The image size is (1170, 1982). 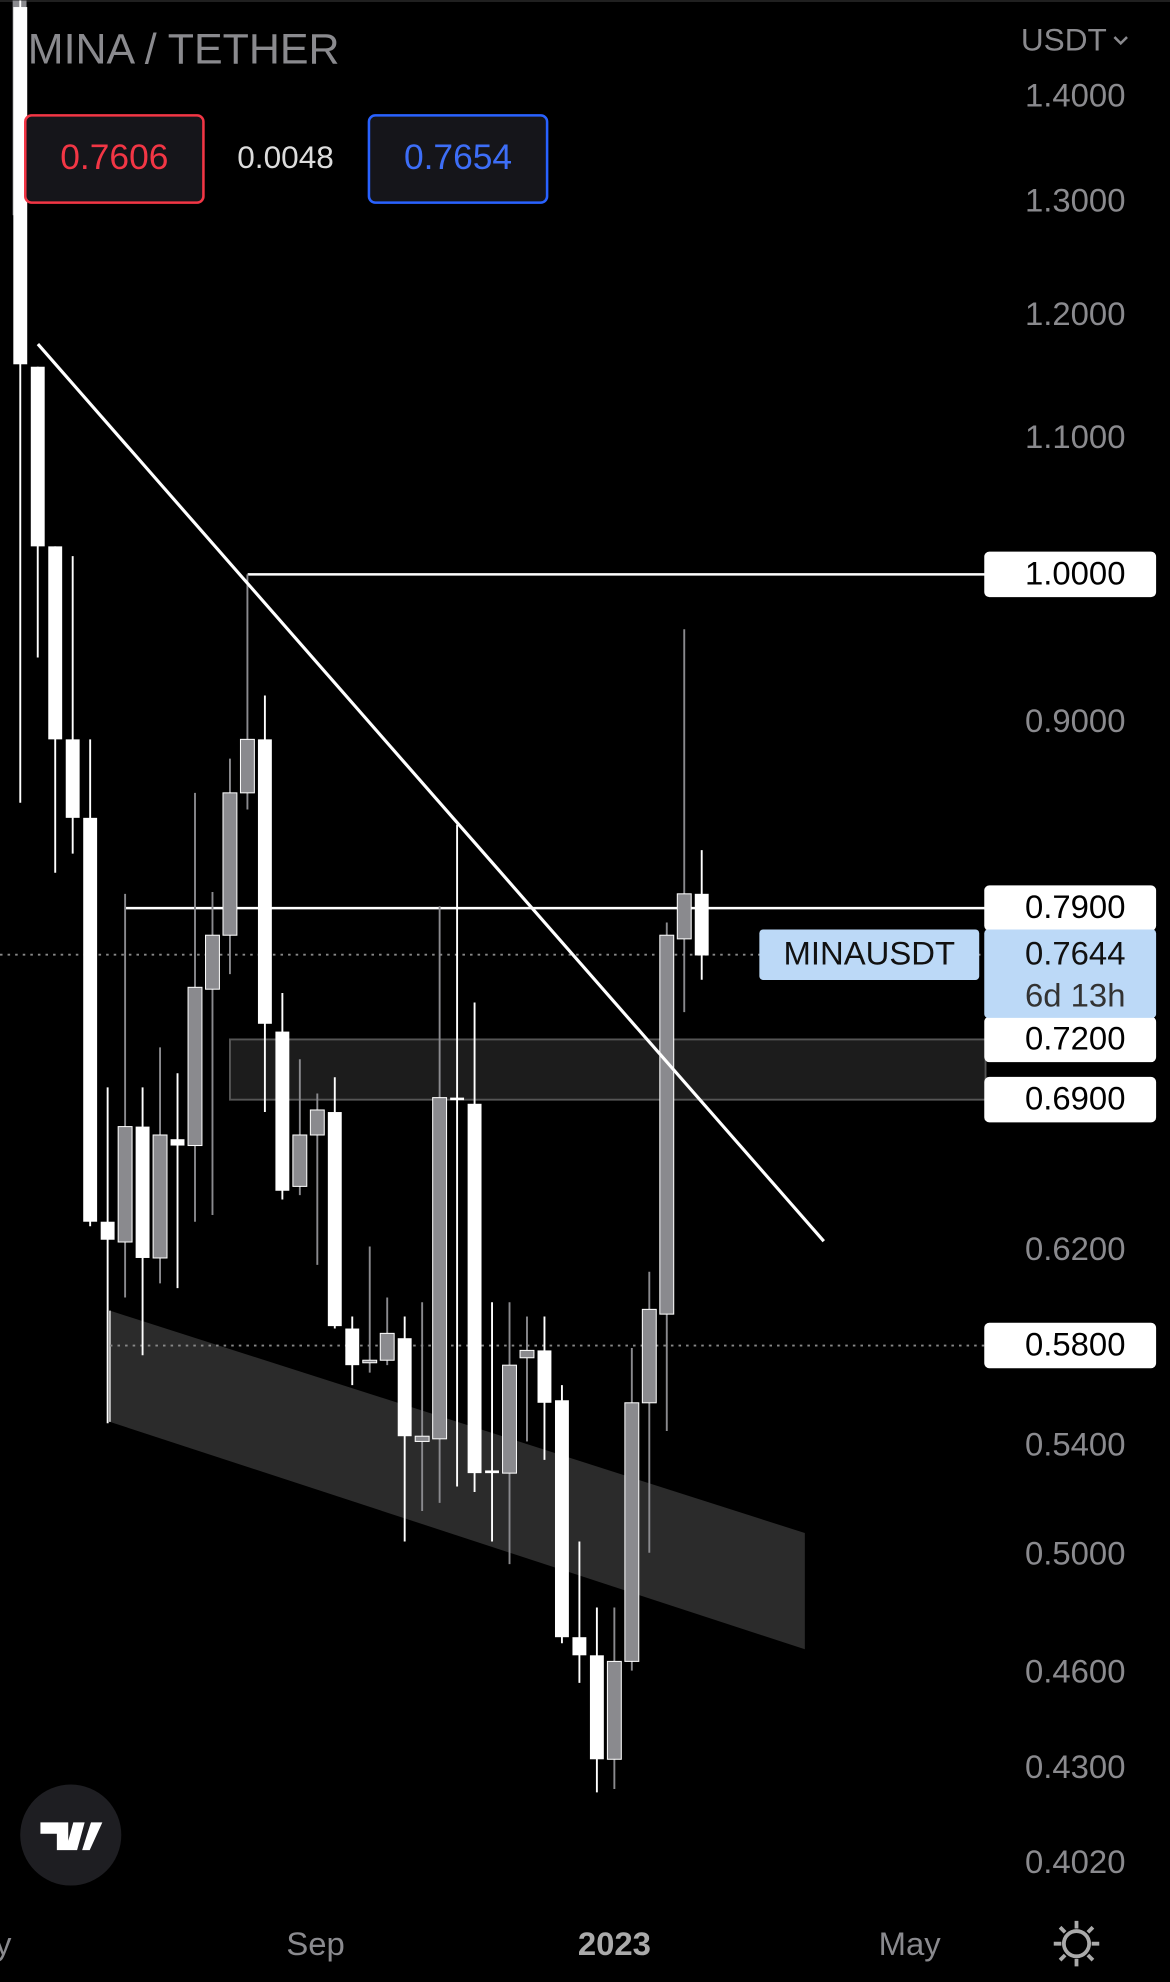 What do you see at coordinates (1075, 953) in the screenshot?
I see `last-price: 0.7644` at bounding box center [1075, 953].